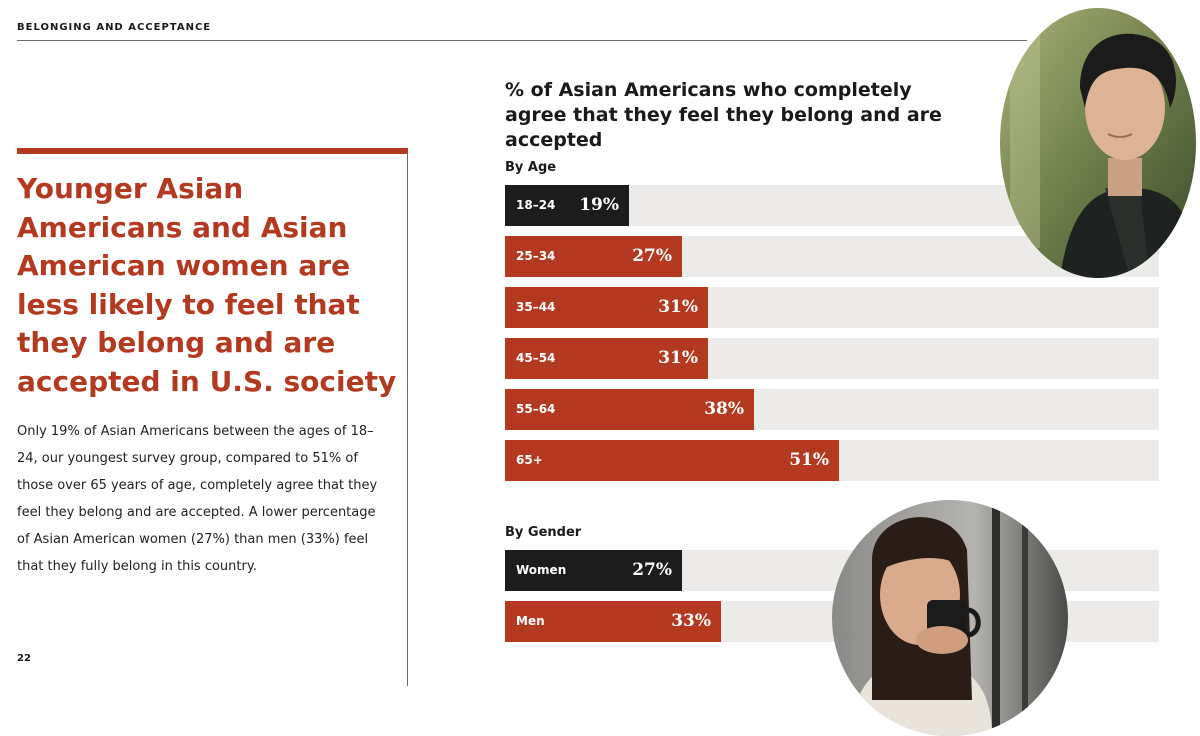  What do you see at coordinates (531, 167) in the screenshot?
I see `group-label-by-age: By Age` at bounding box center [531, 167].